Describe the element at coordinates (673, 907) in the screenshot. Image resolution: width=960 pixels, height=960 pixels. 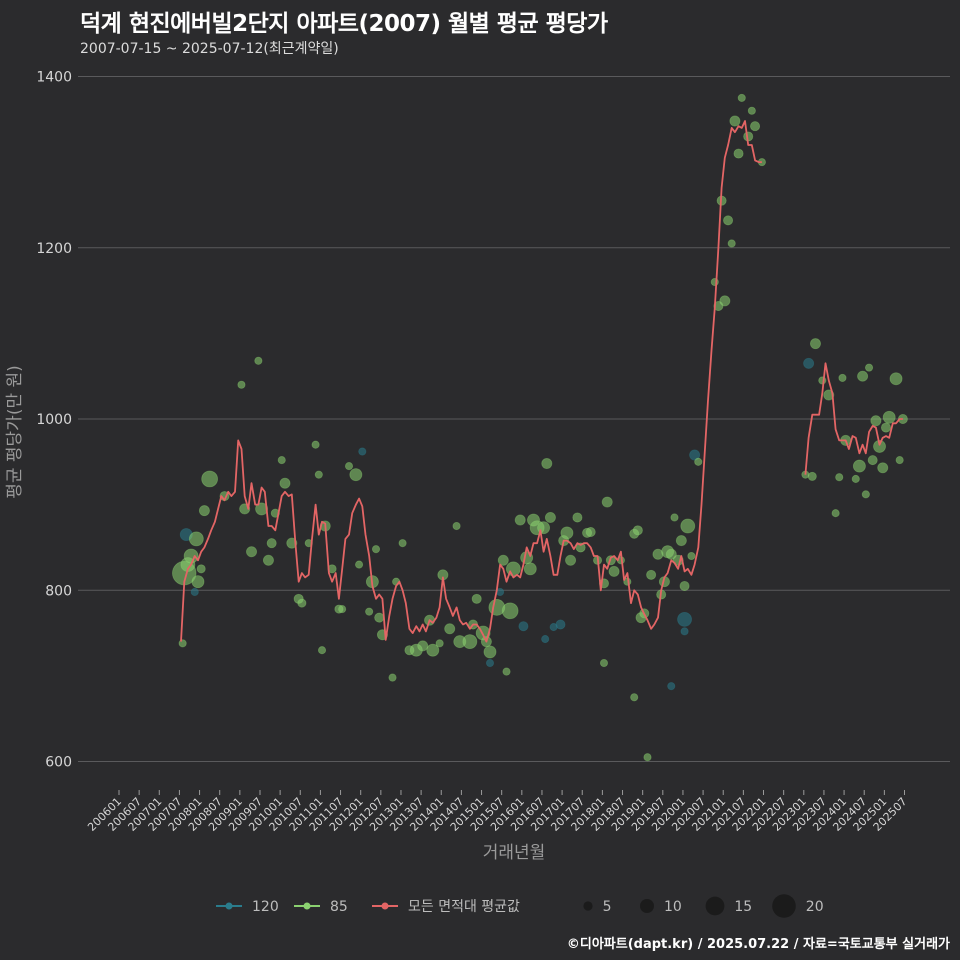
I see `size-legend-label: 10` at that location.